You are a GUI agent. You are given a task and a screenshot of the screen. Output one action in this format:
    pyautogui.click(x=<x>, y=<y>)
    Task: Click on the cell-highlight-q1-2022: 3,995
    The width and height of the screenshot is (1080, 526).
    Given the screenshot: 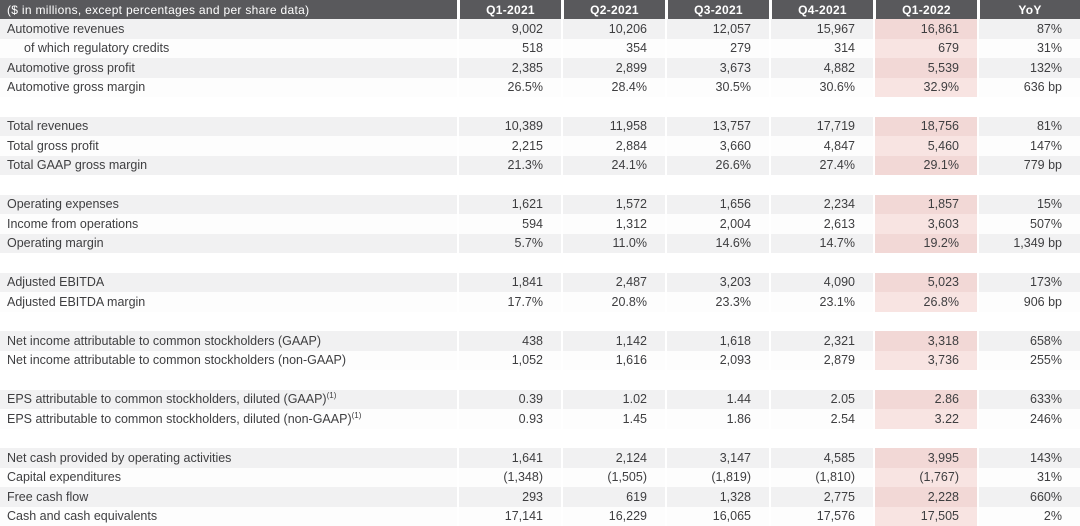 What is the action you would take?
    pyautogui.click(x=925, y=458)
    